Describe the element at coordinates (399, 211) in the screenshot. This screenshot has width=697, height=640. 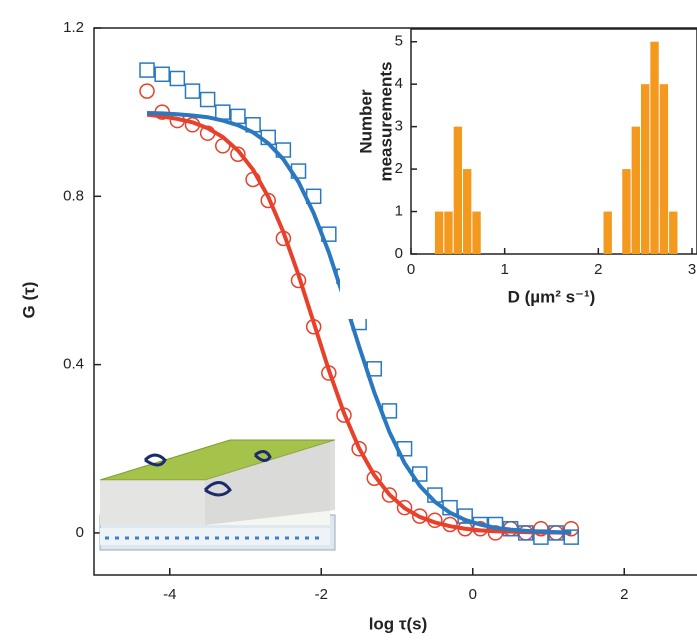
I see `y-tick-label: 1` at that location.